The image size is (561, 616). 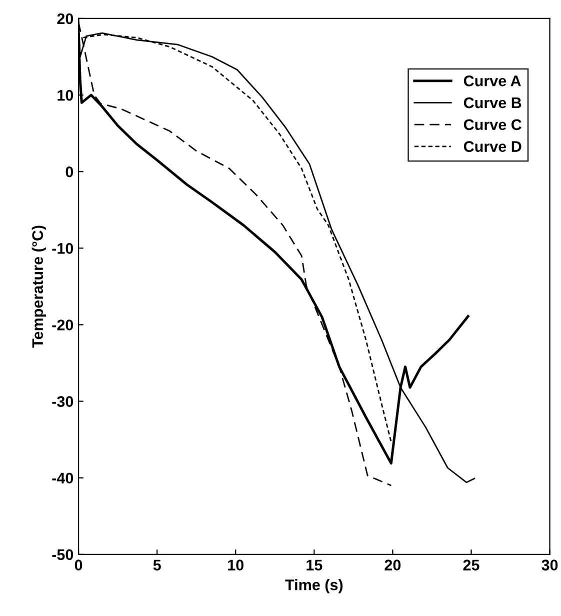 What do you see at coordinates (314, 565) in the screenshot?
I see `x-tick-label: 15` at bounding box center [314, 565].